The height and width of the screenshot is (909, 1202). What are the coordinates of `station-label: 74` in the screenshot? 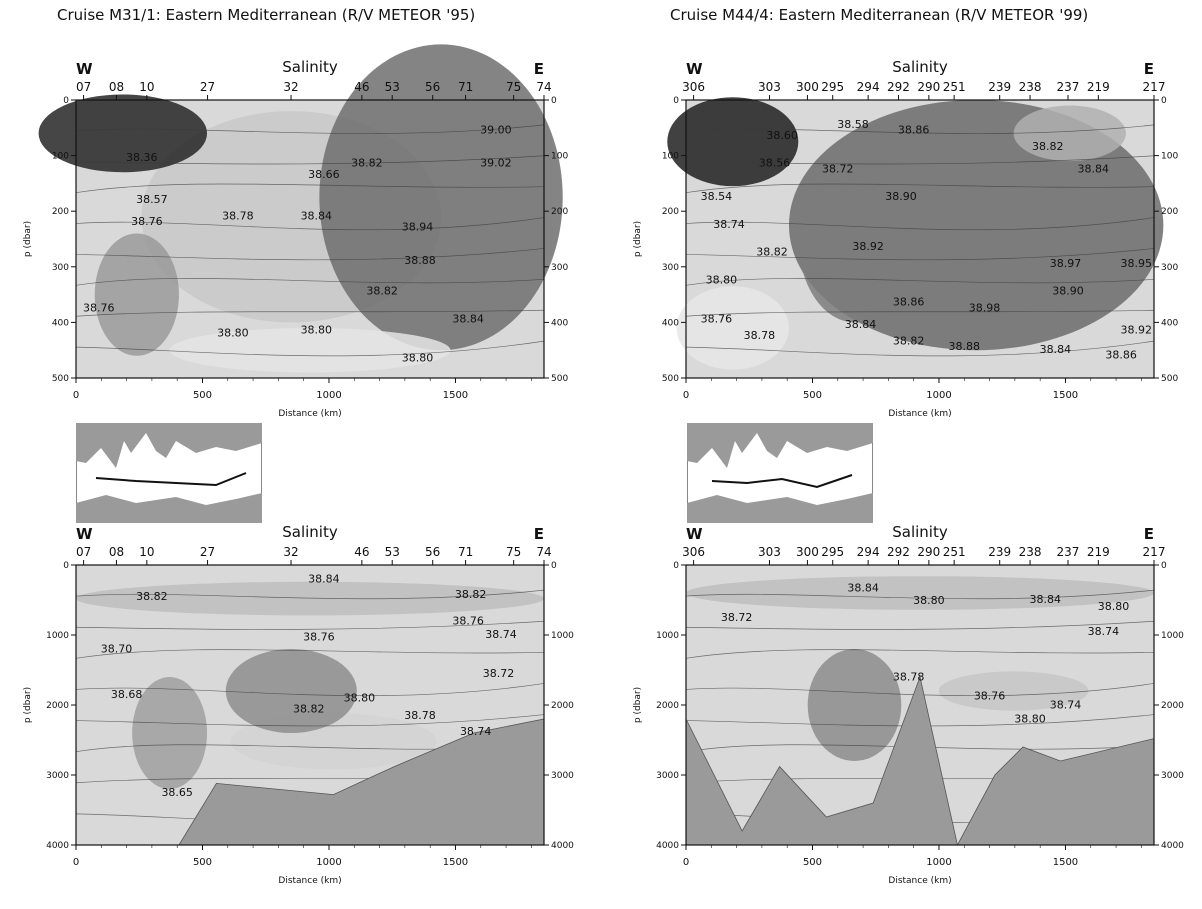 It's located at (543, 552).